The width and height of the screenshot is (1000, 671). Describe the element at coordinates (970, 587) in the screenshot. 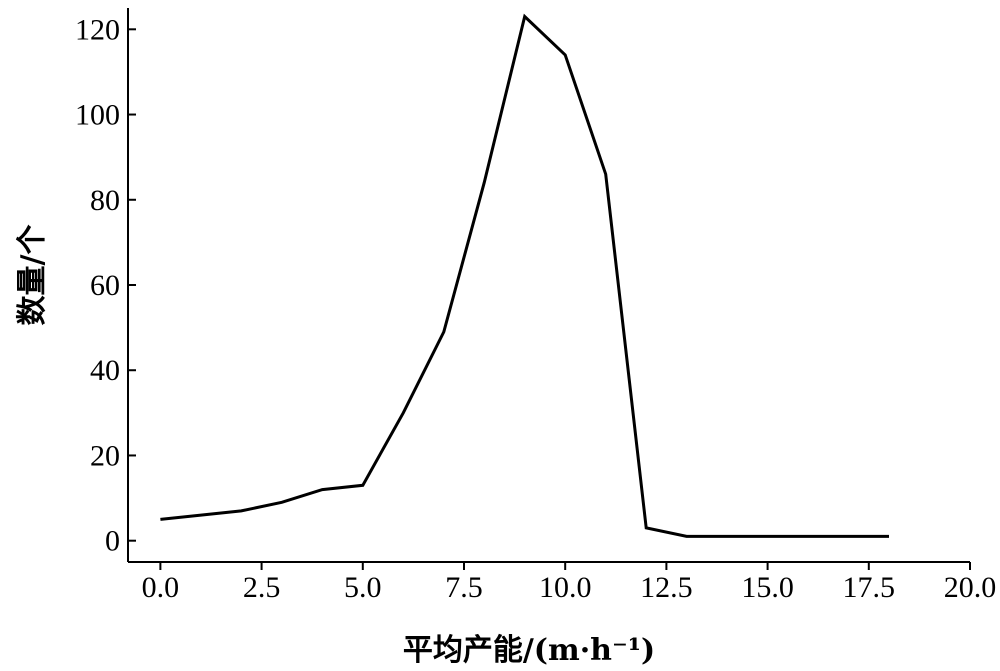

I see `x-tick-label: 20.0` at that location.